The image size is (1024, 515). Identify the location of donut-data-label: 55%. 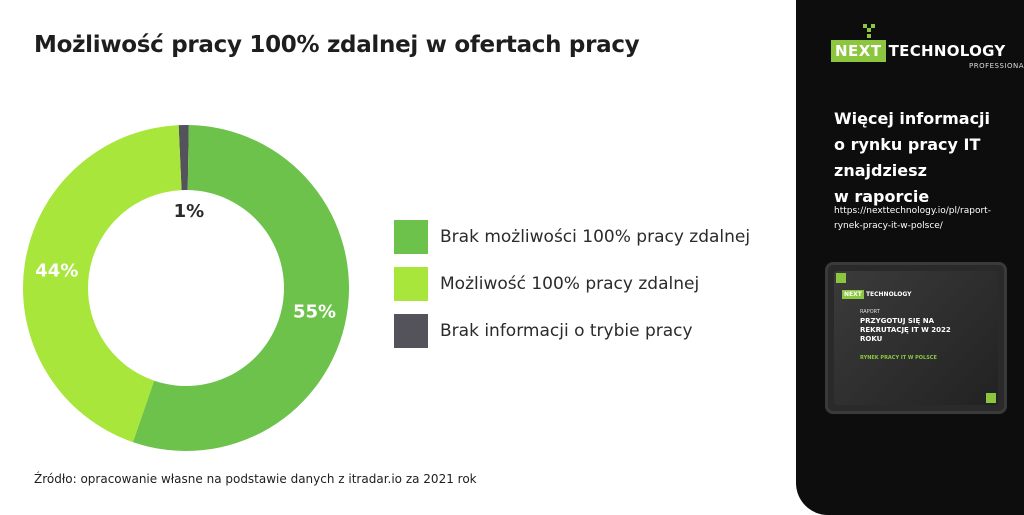
(314, 312).